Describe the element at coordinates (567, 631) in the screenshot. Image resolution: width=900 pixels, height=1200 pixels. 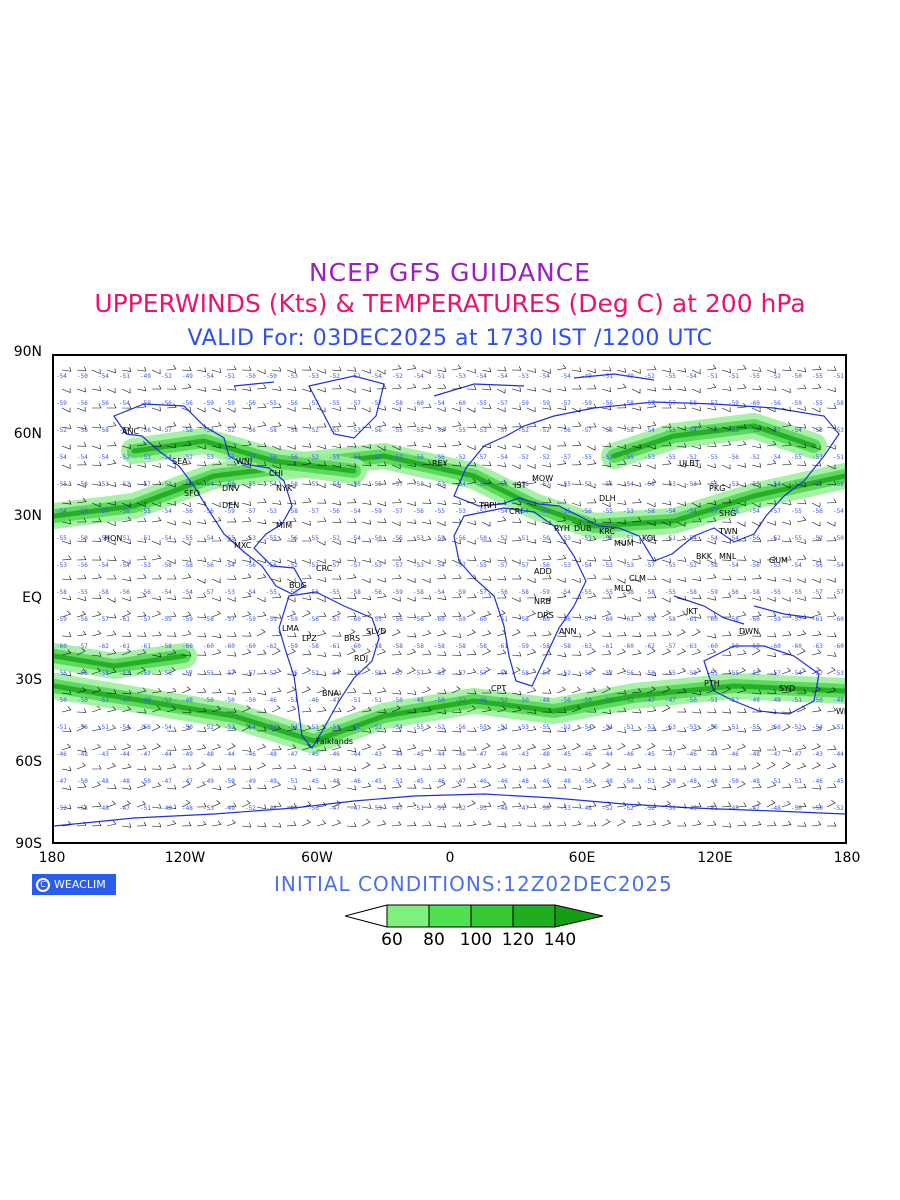
I see `station-label: ANN` at that location.